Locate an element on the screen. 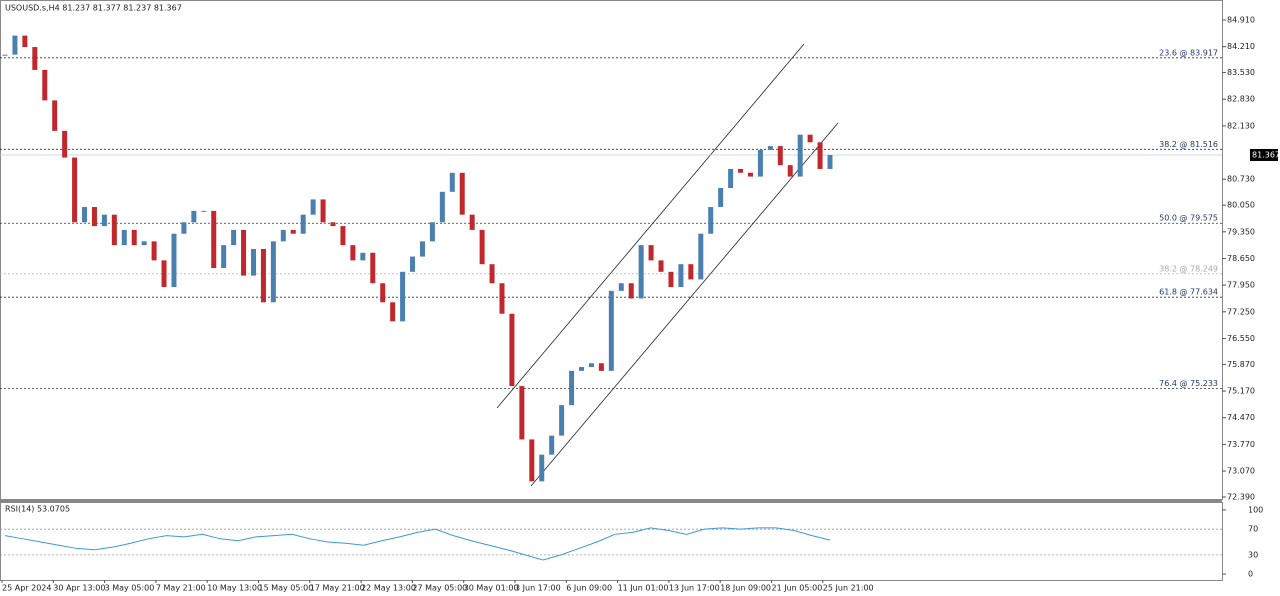 The height and width of the screenshot is (596, 1280). x-tick-label: 3 May 05:00 is located at coordinates (130, 588).